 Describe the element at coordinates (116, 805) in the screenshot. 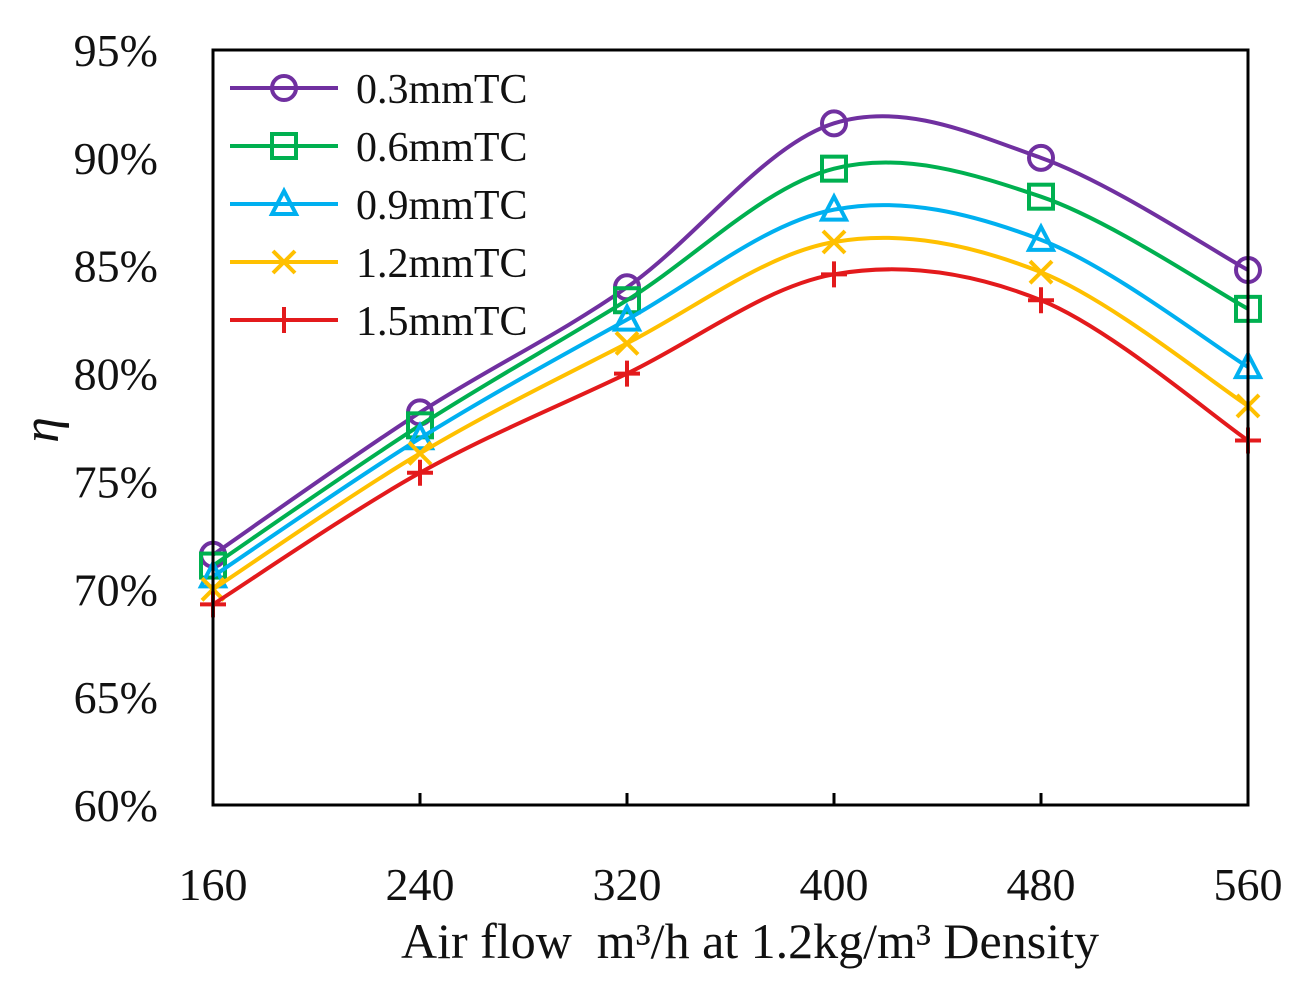

I see `y-tick-label: 60%` at that location.